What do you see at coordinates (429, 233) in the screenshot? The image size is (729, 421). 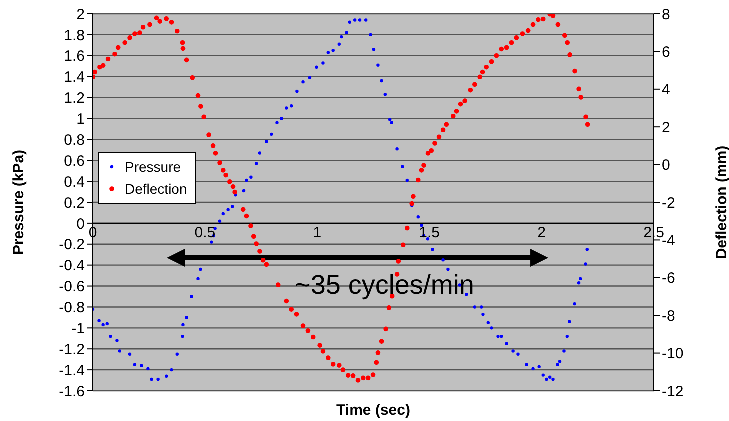 I see `x-tick-label: 1.5` at bounding box center [429, 233].